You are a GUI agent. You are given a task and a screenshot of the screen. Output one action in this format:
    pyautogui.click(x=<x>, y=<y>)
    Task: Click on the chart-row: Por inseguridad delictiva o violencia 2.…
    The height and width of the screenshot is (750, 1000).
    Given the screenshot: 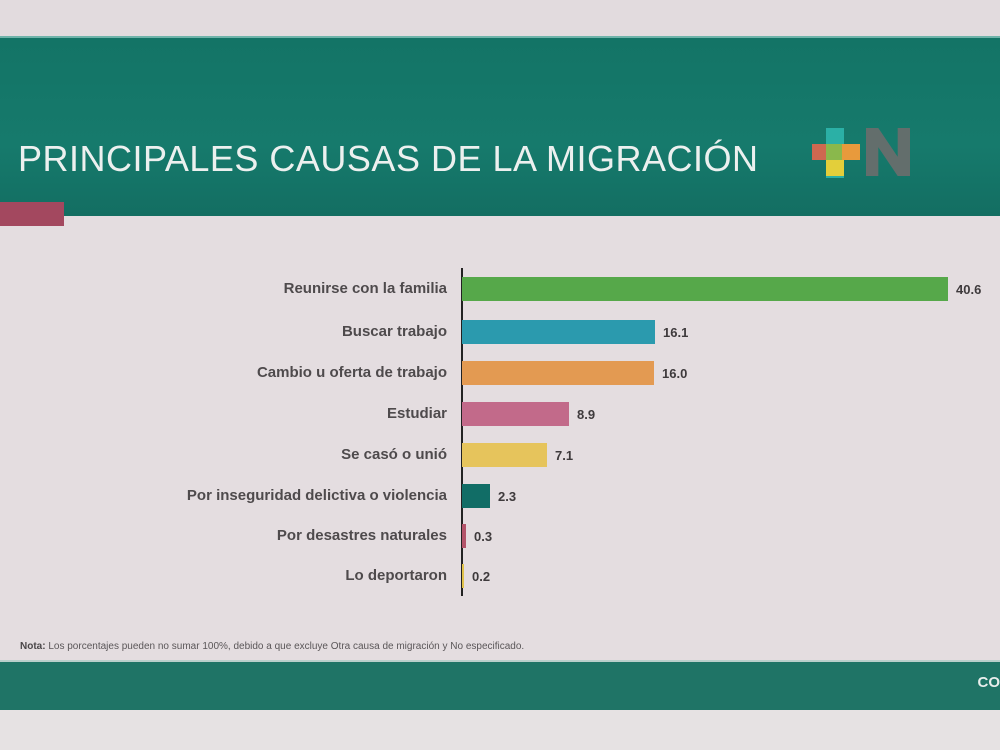 What is the action you would take?
    pyautogui.click(x=500, y=497)
    